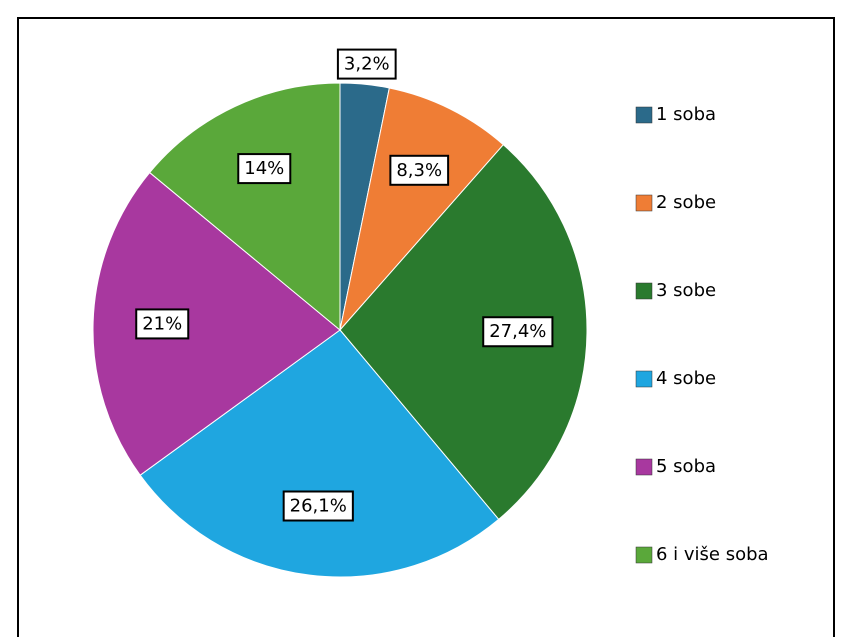 Image resolution: width=852 pixels, height=641 pixels. I want to click on data-label: 27,4%, so click(517, 331).